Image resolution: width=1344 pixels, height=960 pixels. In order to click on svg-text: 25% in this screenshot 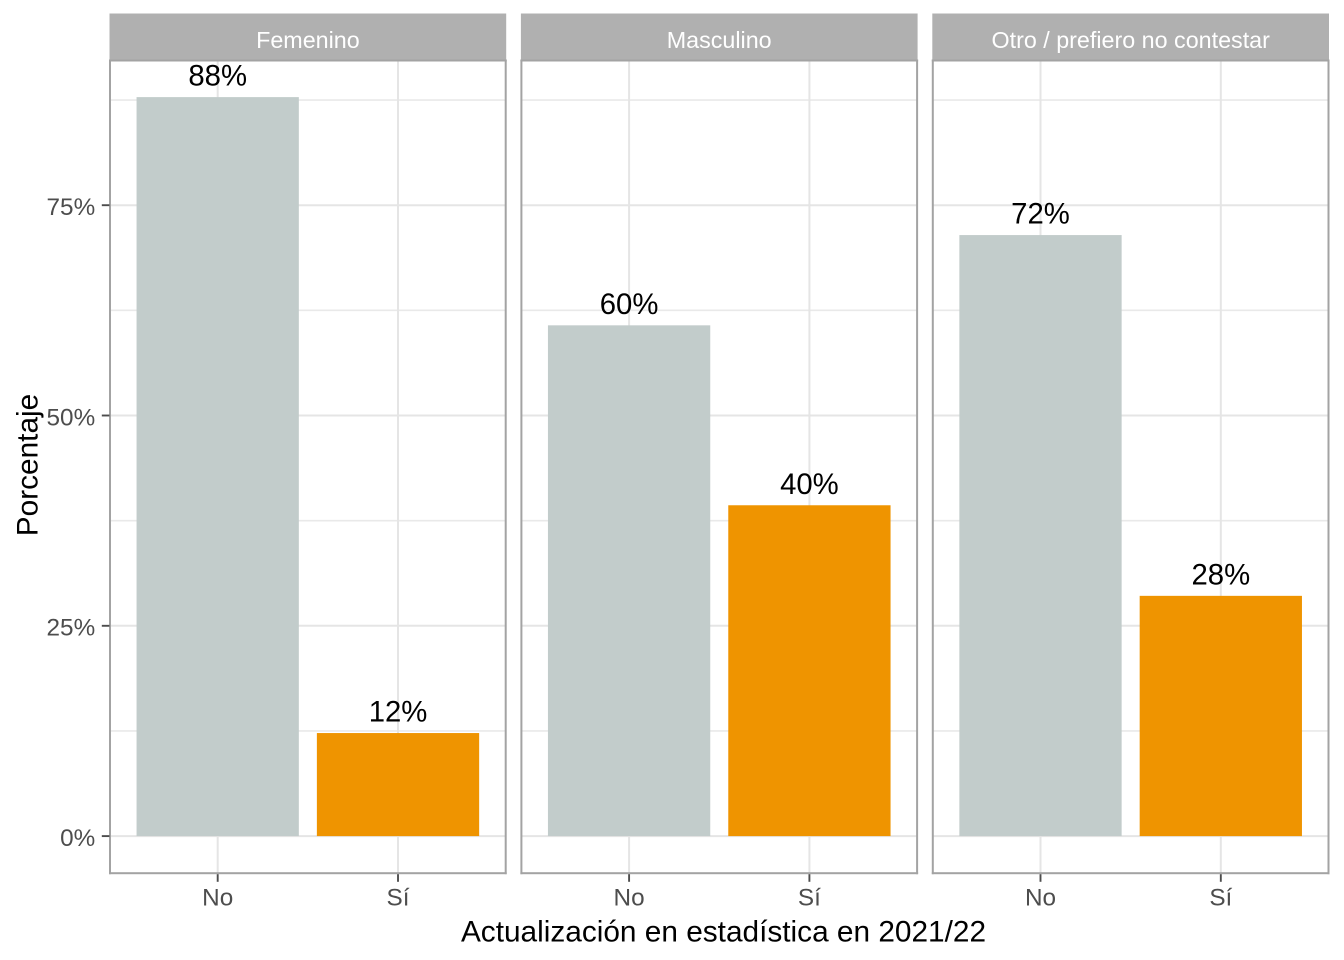, I will do `click(71, 628)`.